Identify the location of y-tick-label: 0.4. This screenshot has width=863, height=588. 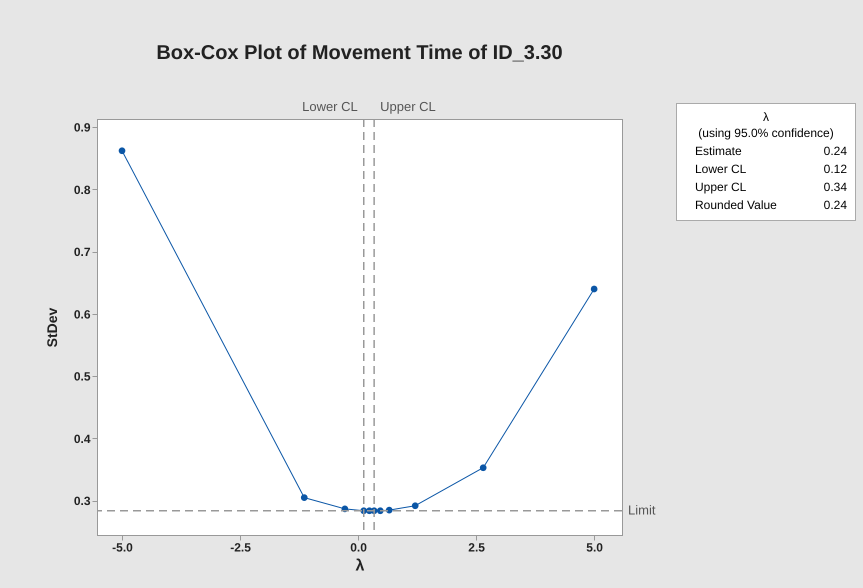
(82, 439).